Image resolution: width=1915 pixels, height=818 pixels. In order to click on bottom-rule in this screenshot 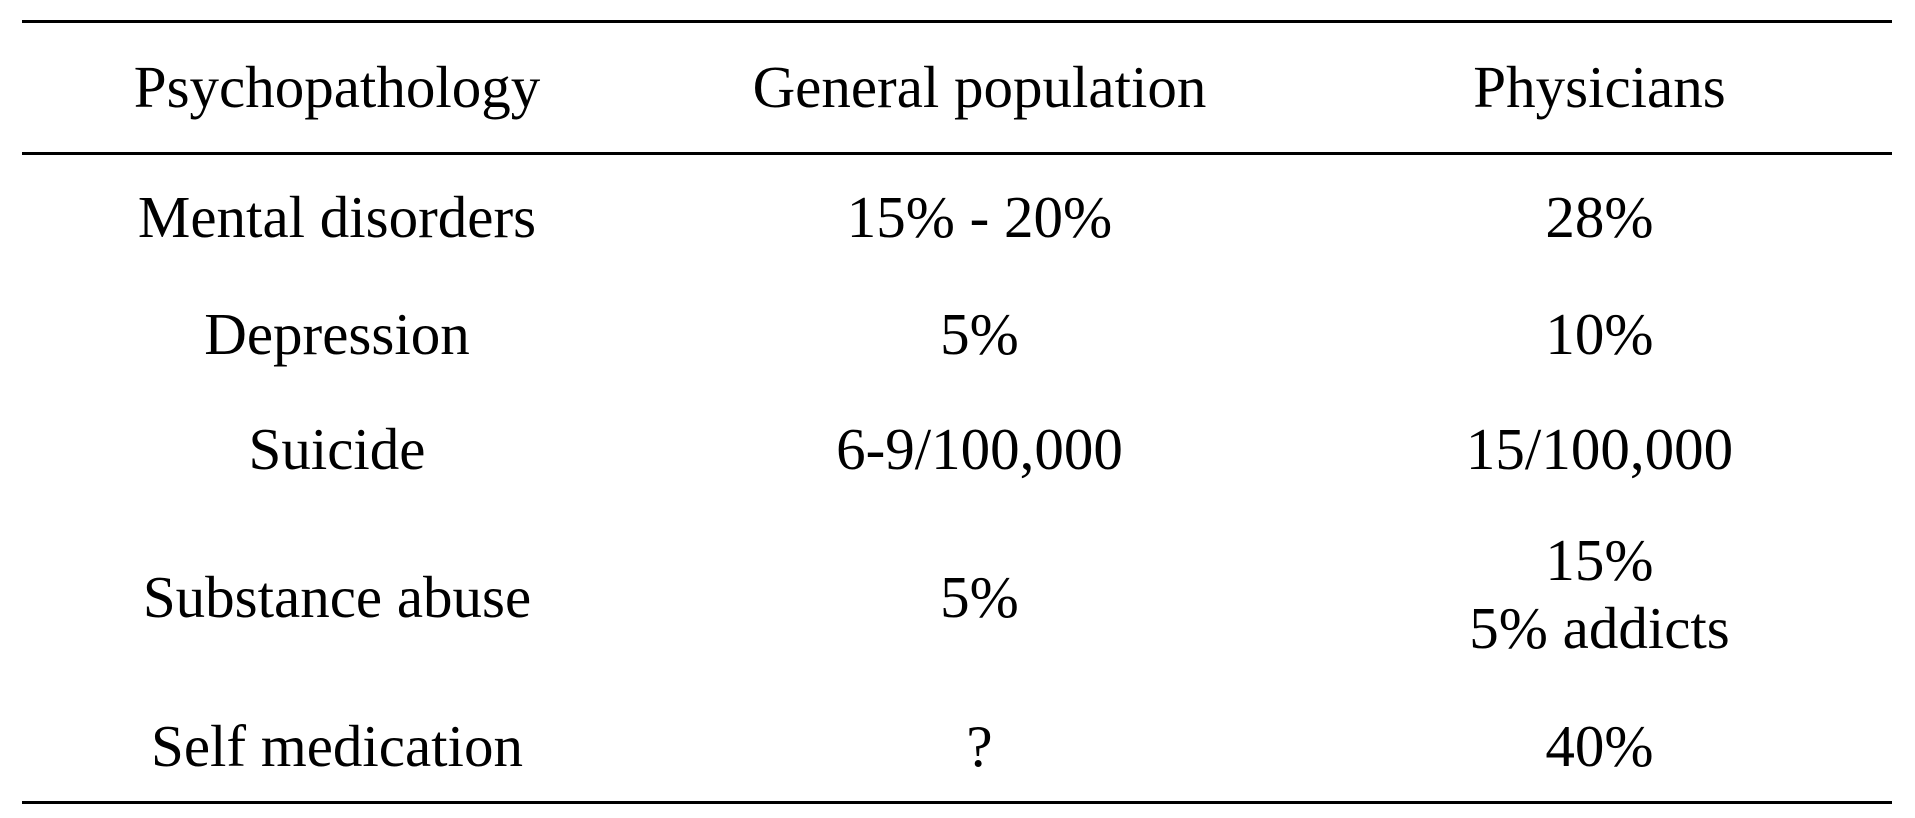, I will do `click(957, 802)`.